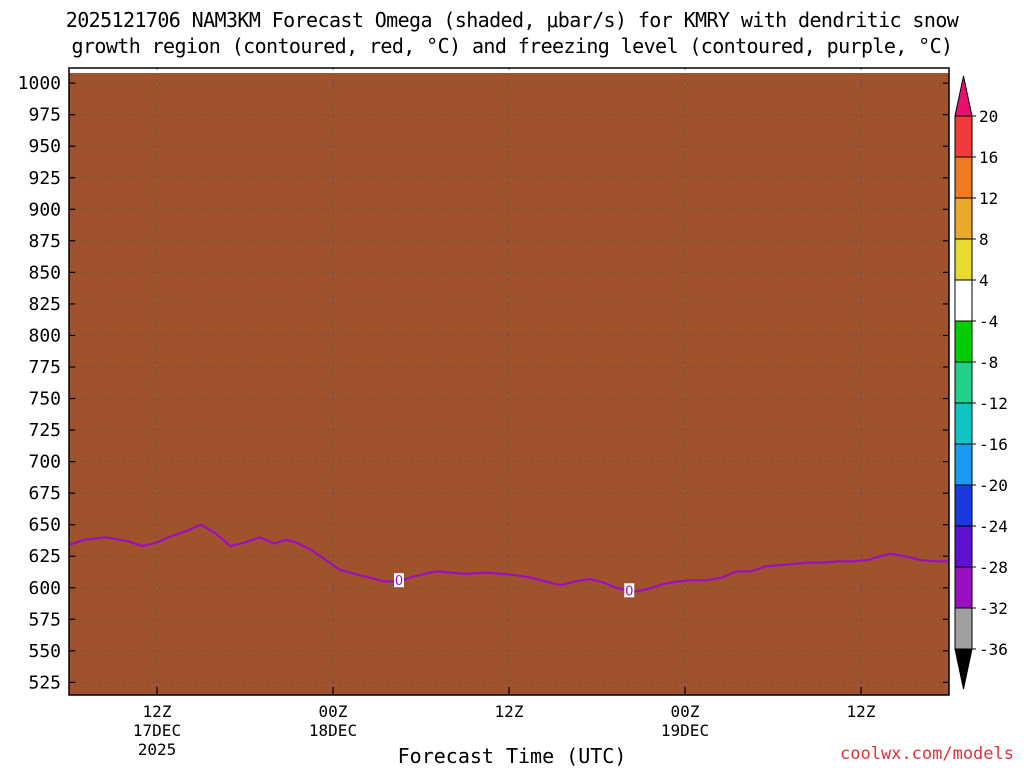 This screenshot has height=768, width=1024. I want to click on y-tick-label: 625, so click(44, 556).